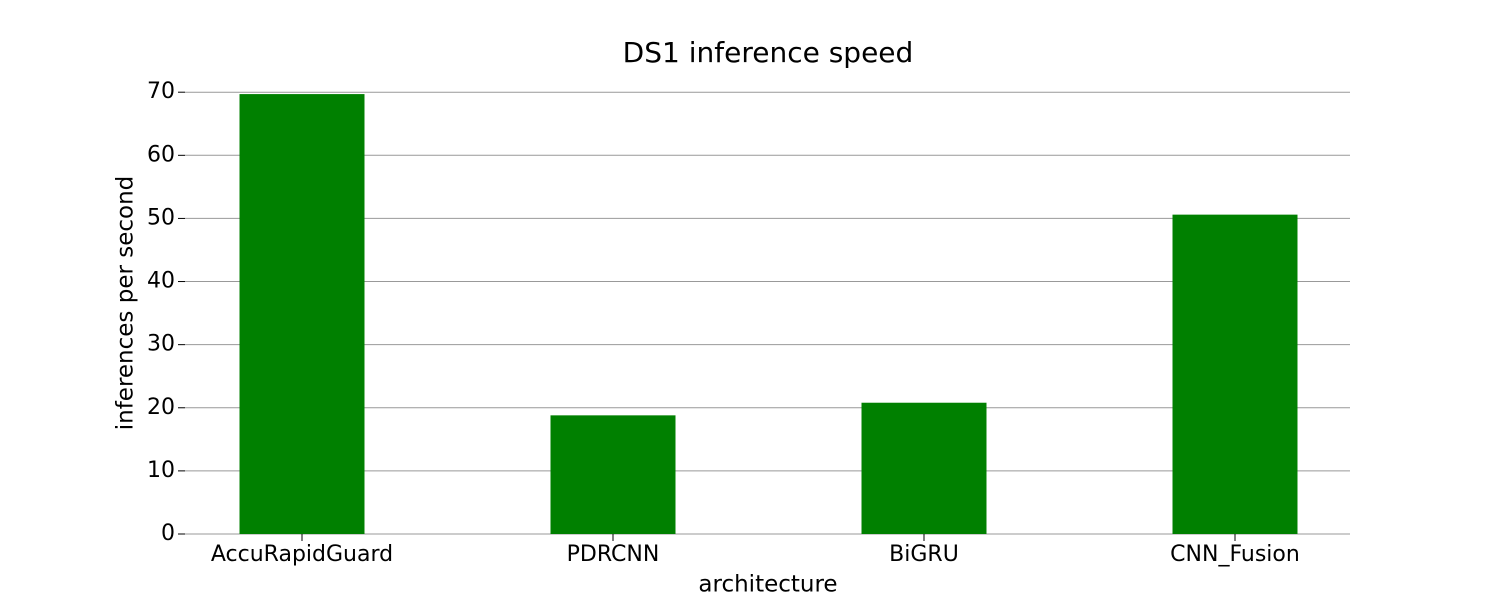 Image resolution: width=1500 pixels, height=600 pixels. What do you see at coordinates (1235, 554) in the screenshot?
I see `x-tick-label: CNN_Fusion` at bounding box center [1235, 554].